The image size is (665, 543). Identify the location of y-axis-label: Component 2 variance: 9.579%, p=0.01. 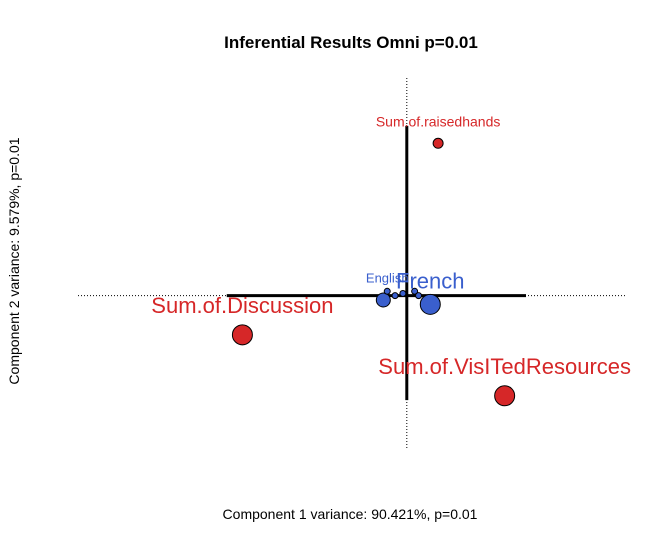
(14, 260).